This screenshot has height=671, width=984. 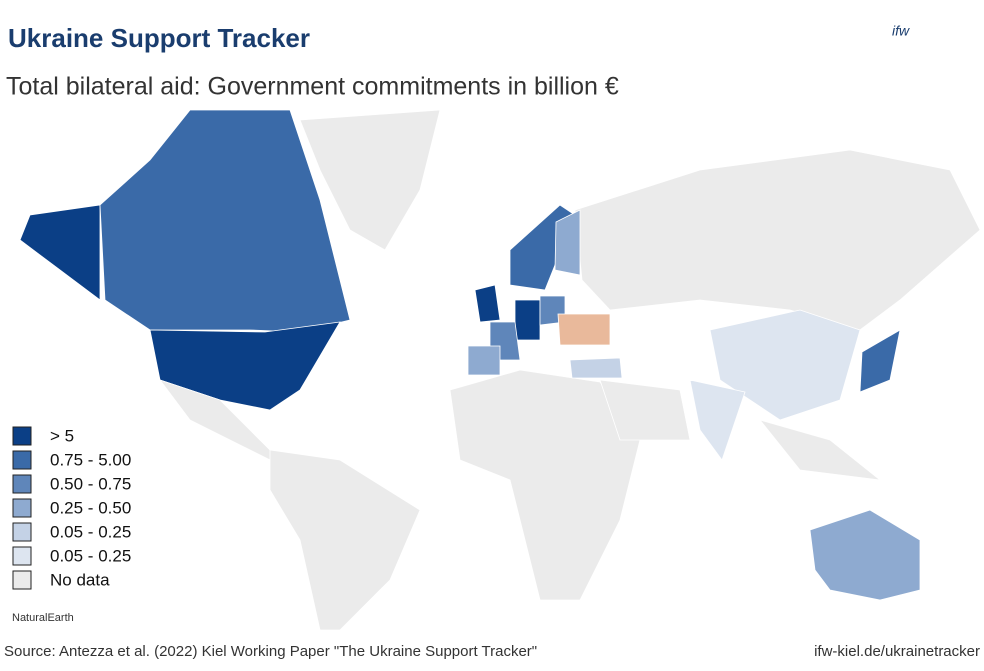 I want to click on legend-label: > 5, so click(x=62, y=435).